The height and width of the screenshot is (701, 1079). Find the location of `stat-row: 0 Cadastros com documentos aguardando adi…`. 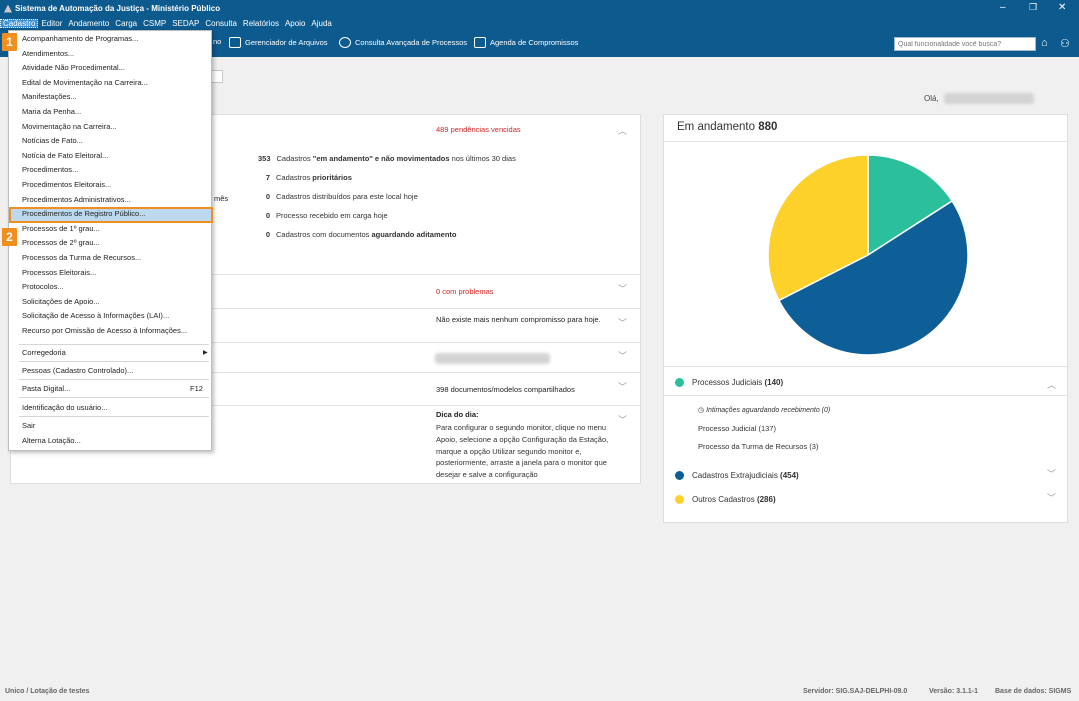

stat-row: 0 Cadastros com documentos aguardando adi… is located at coordinates (361, 234).